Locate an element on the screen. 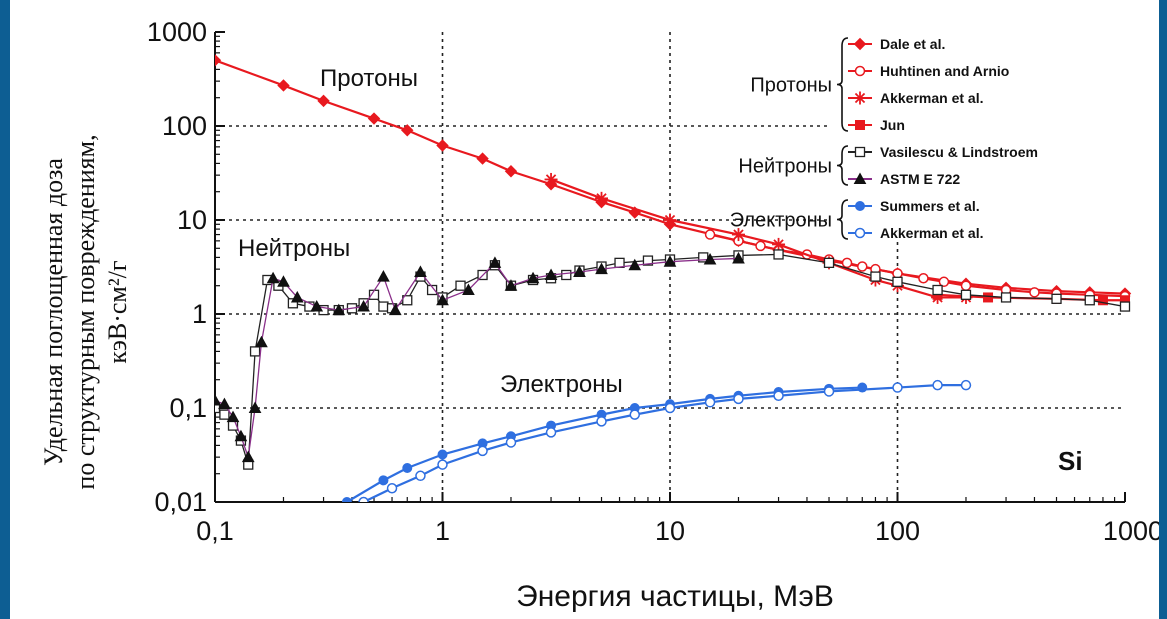 The height and width of the screenshot is (619, 1167). legend-entry-label: Summers et al. is located at coordinates (930, 206).